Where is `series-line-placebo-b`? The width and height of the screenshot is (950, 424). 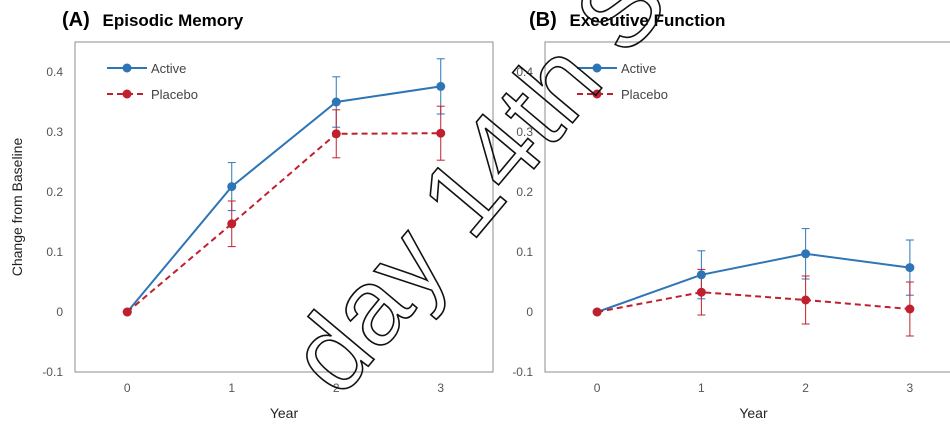 series-line-placebo-b is located at coordinates (753, 302).